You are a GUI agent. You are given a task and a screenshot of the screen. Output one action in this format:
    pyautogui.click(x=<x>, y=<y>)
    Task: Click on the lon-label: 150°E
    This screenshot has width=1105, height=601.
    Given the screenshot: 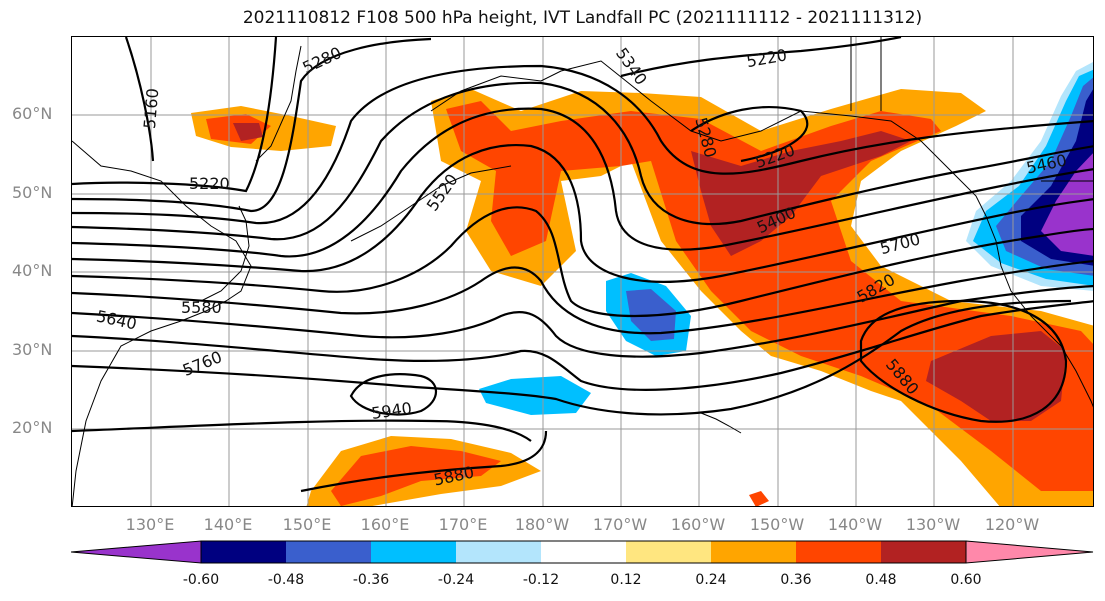 What is the action you would take?
    pyautogui.click(x=307, y=524)
    